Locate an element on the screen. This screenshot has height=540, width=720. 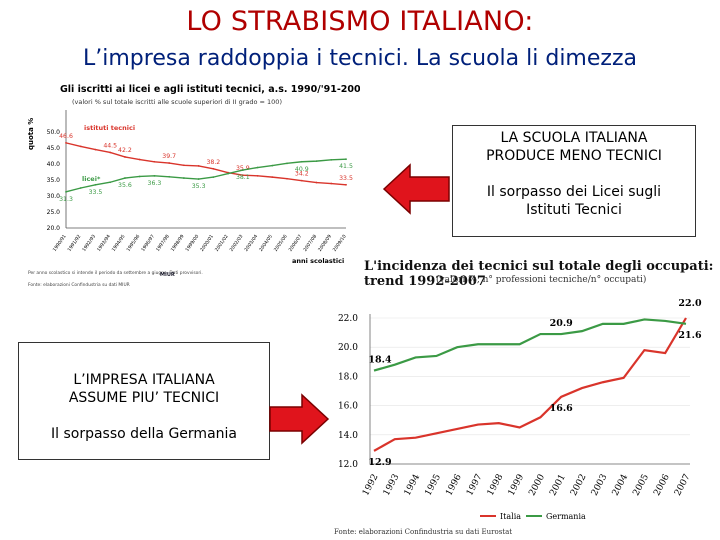
chart1-data-label: 35.9 is located at coordinates (243, 168).